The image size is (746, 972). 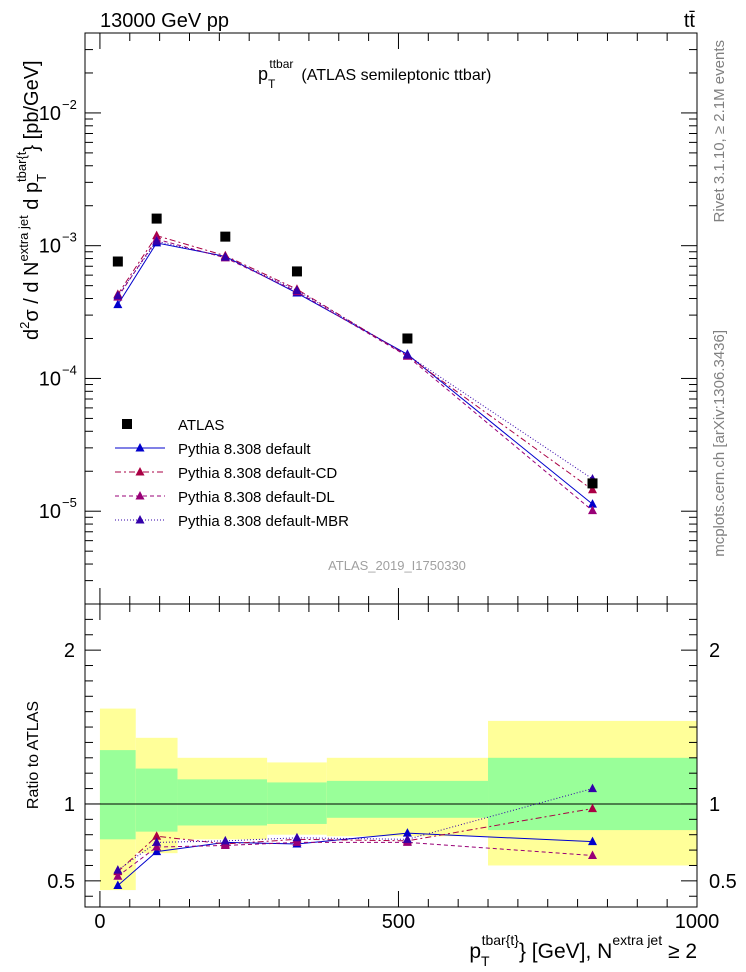 I want to click on legend-label: Pythia 8.308 default, so click(x=244, y=449).